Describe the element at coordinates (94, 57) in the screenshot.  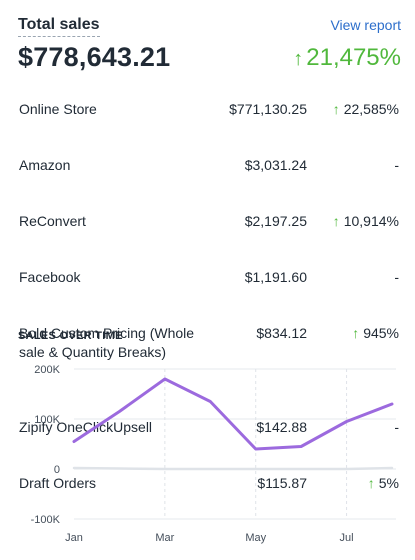
I see `total-sales-value: $778,643.21` at that location.